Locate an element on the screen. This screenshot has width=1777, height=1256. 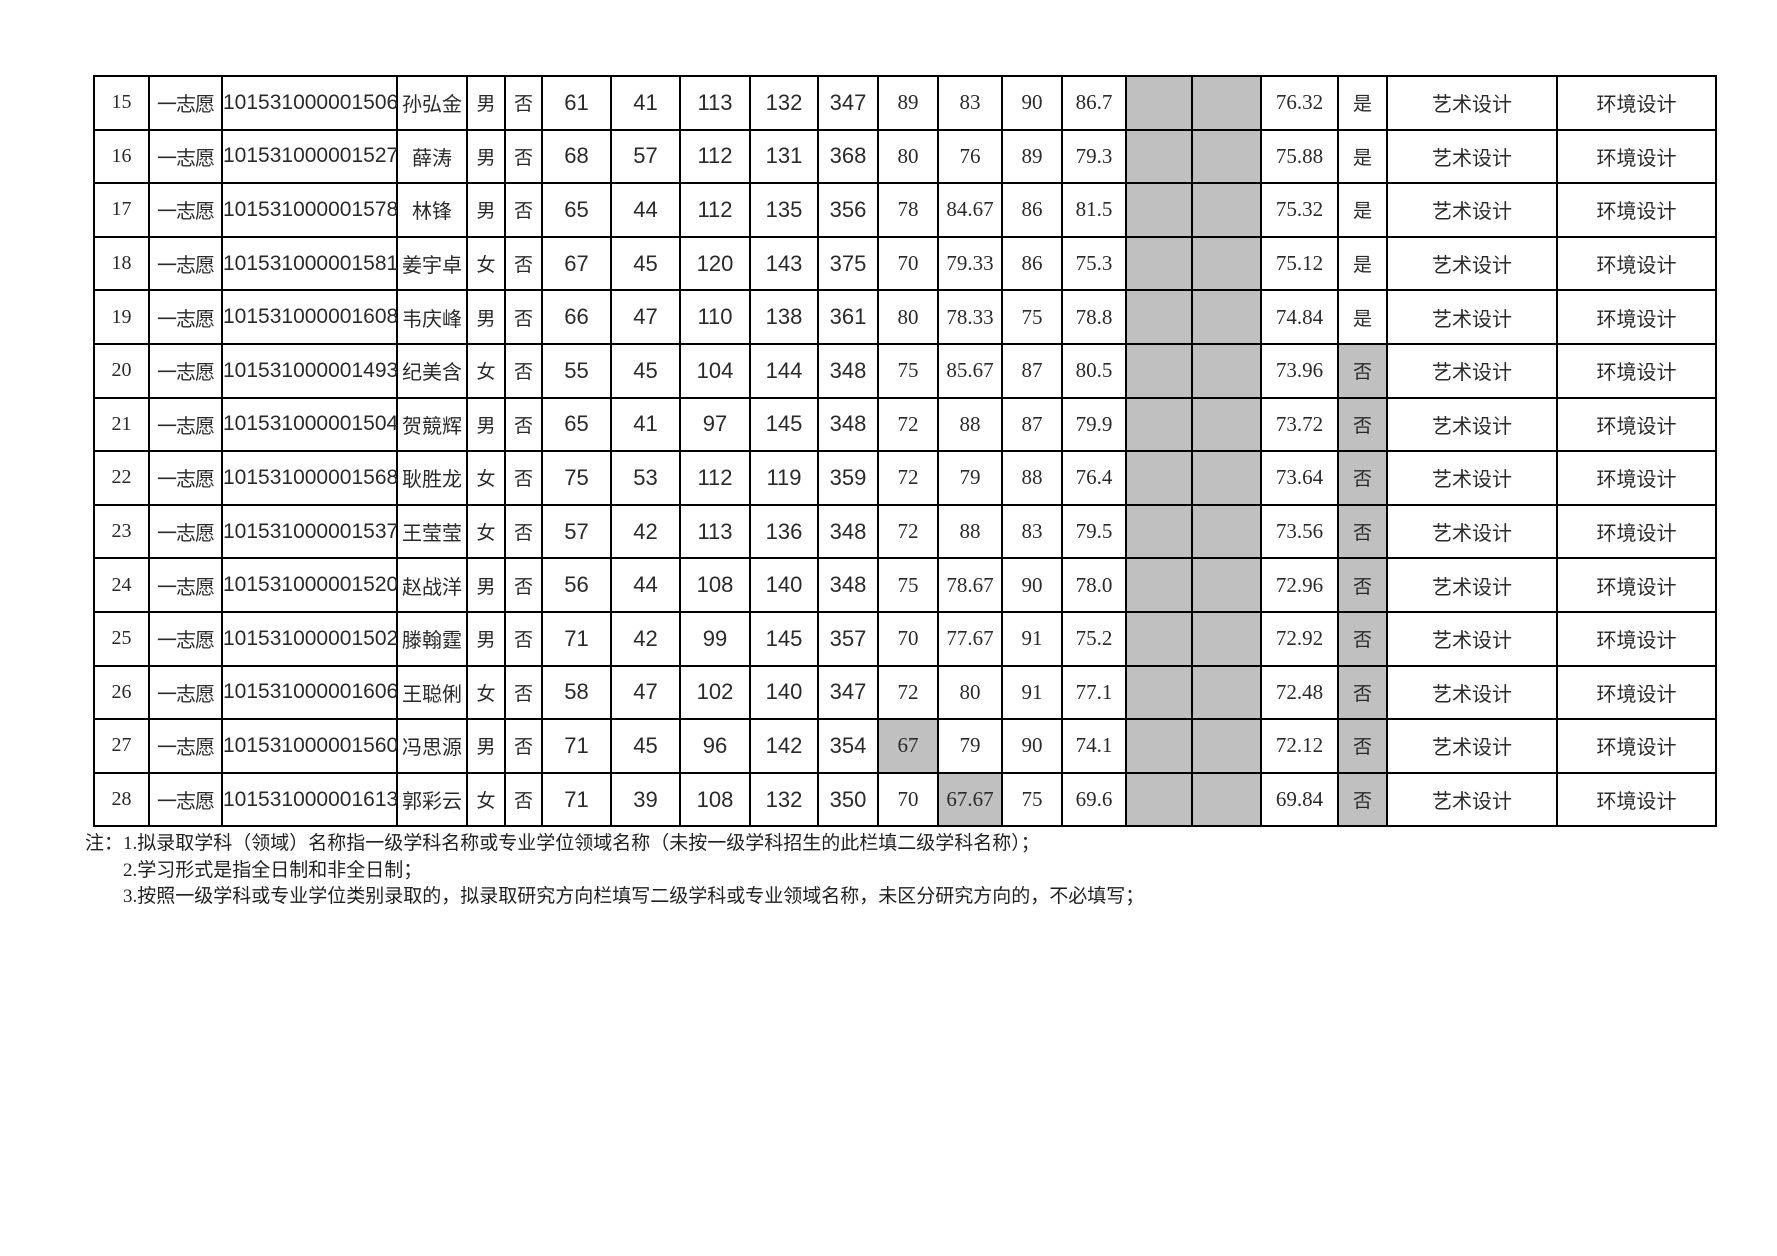
initial-score: 110 is located at coordinates (715, 317).